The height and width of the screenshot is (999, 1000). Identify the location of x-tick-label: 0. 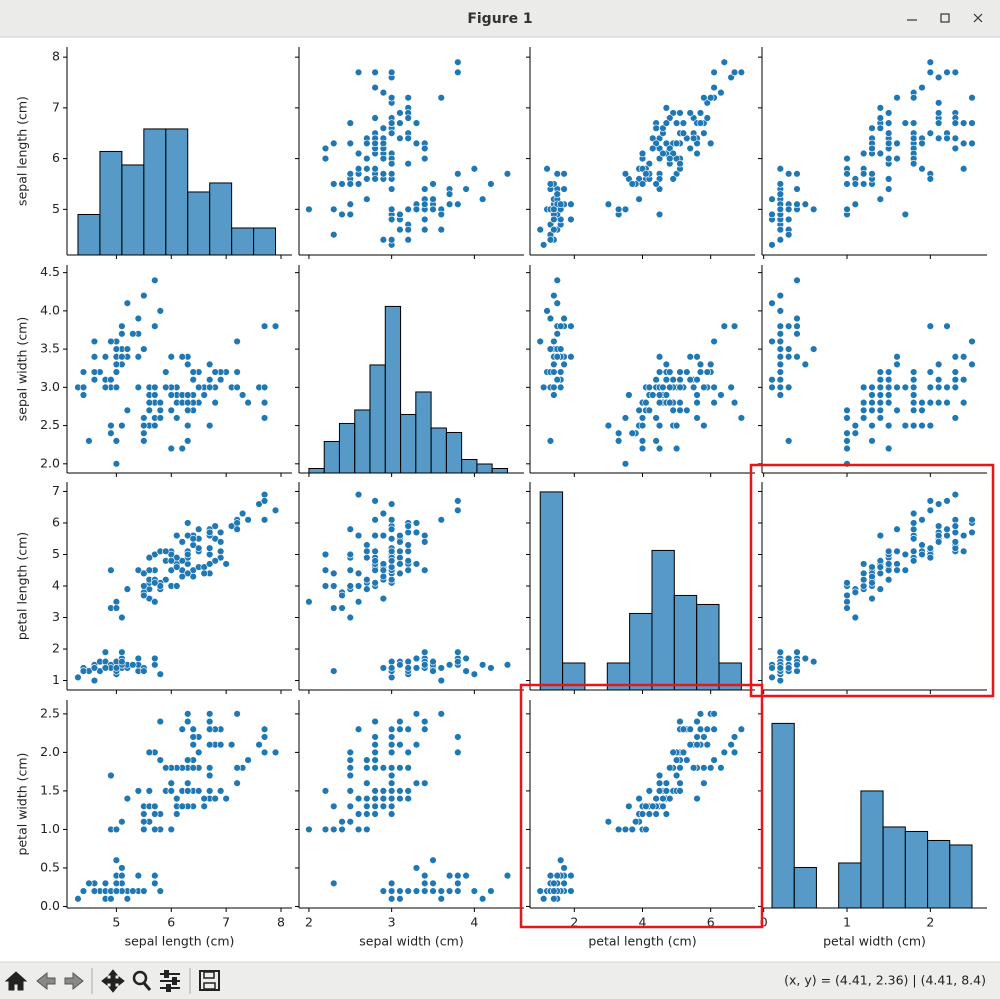
(764, 922).